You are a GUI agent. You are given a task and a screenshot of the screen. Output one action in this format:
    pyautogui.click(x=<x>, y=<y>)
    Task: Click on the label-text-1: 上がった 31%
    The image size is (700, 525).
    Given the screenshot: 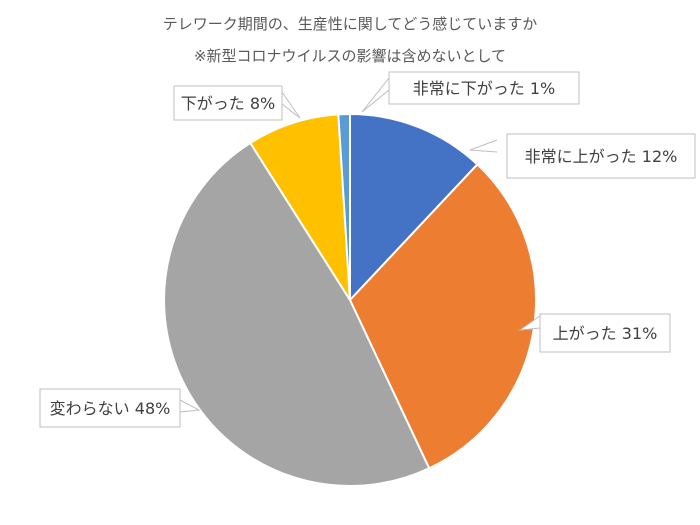 What is the action you would take?
    pyautogui.click(x=605, y=333)
    